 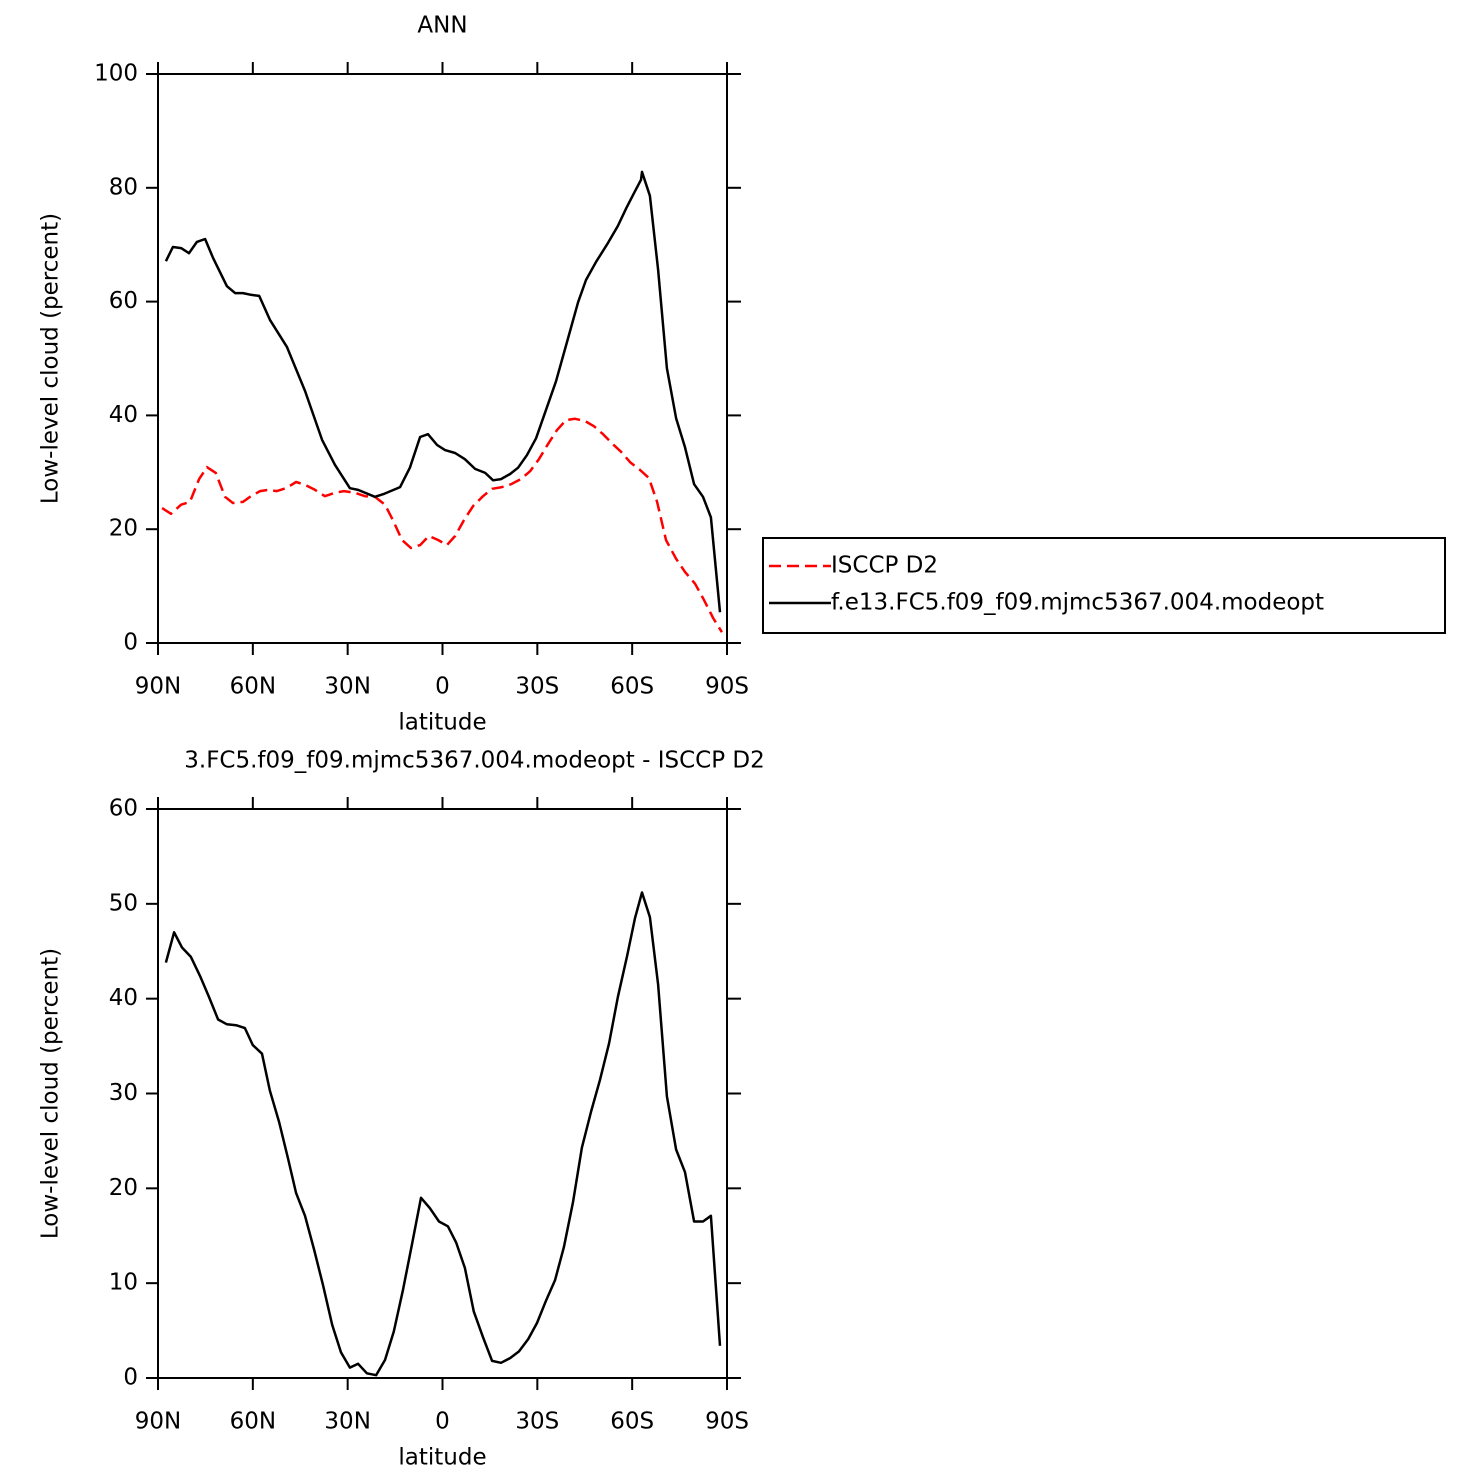 I want to click on y-tick-label: 50, so click(x=123, y=903).